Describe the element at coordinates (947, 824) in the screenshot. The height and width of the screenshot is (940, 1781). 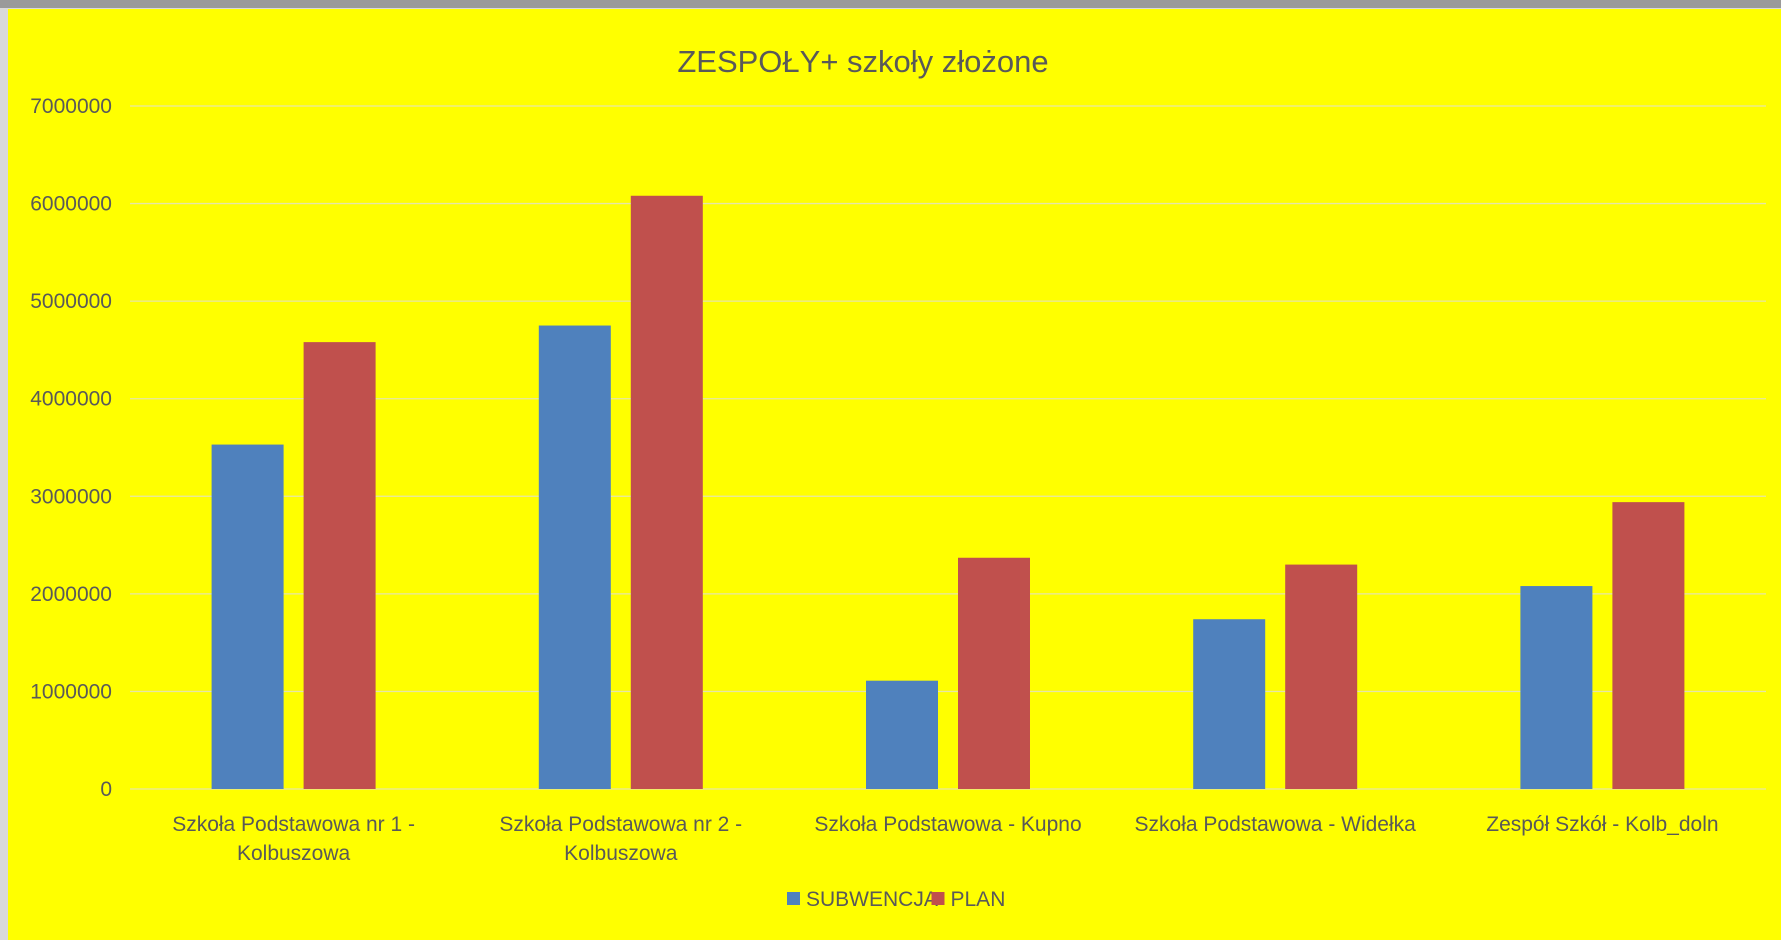
I see `x-category-label: Szkoła Podstawowa - Kupno` at that location.